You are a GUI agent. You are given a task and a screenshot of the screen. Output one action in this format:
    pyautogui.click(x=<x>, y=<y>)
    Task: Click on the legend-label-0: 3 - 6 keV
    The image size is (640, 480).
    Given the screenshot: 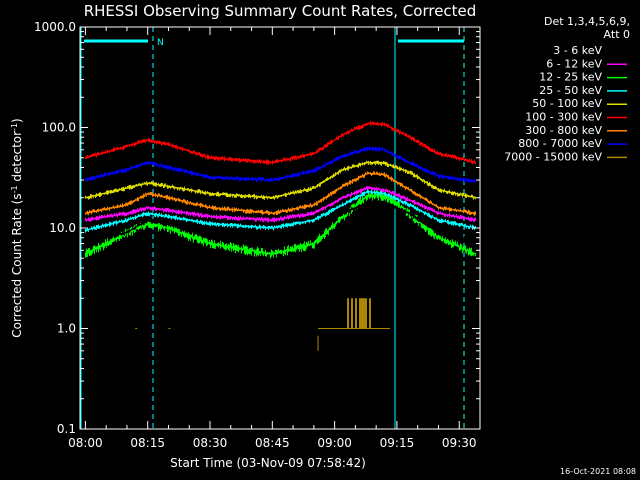 What is the action you would take?
    pyautogui.click(x=577, y=50)
    